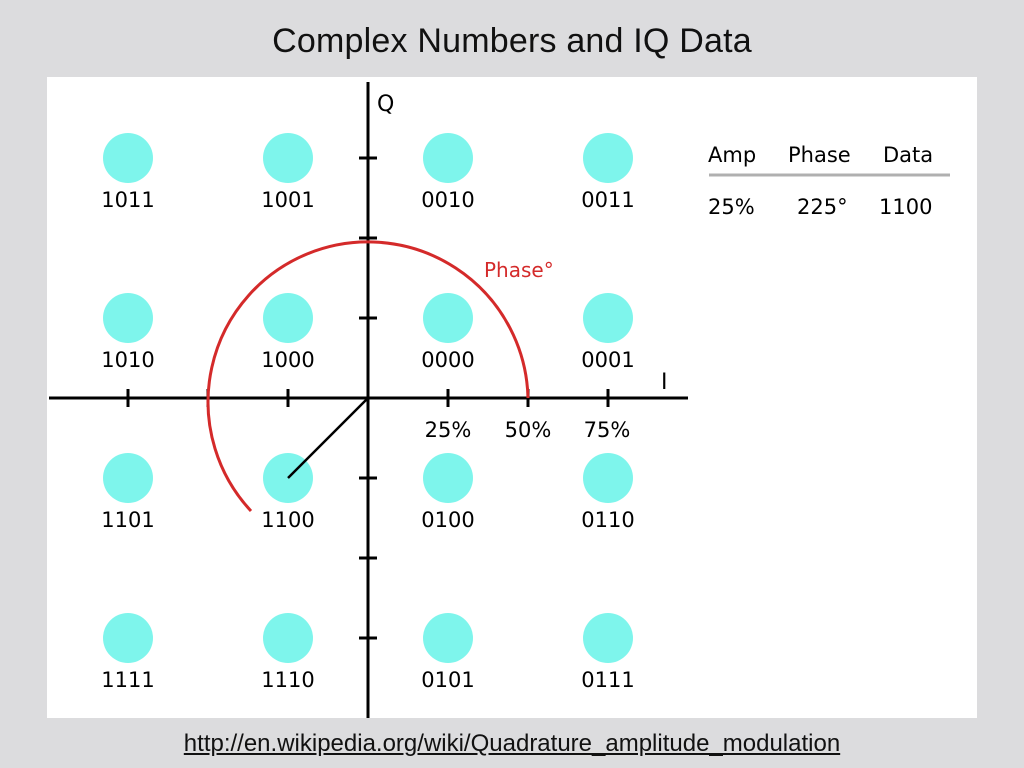  Describe the element at coordinates (664, 382) in the screenshot. I see `i-axis-label: I` at that location.